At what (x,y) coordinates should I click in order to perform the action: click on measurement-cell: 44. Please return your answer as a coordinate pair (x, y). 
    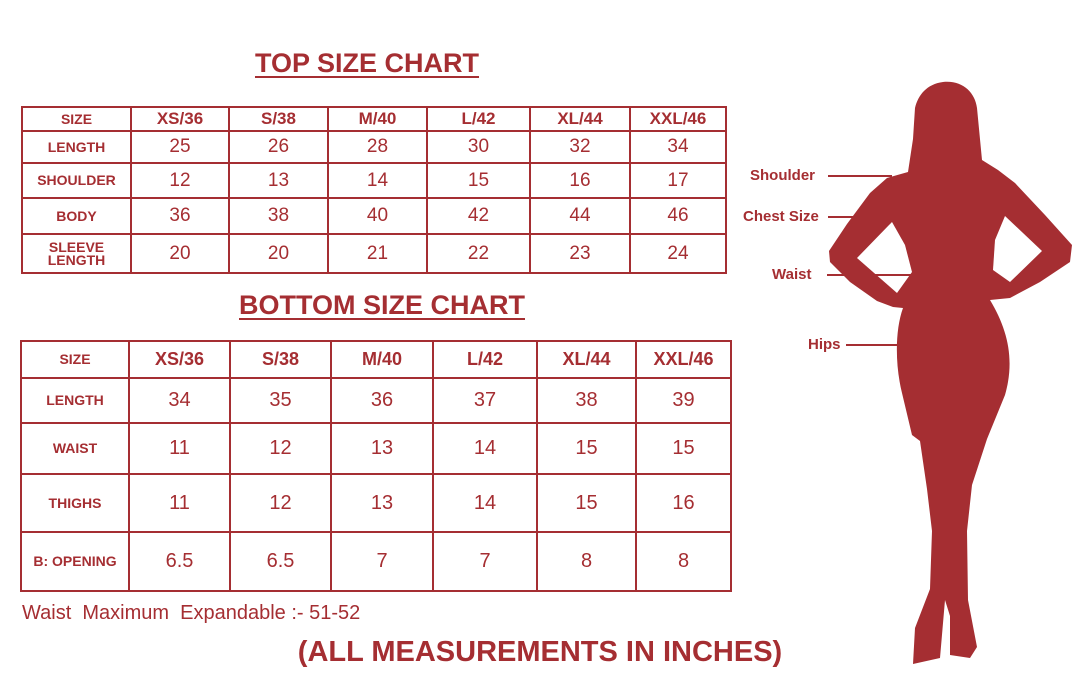
    Looking at the image, I should click on (580, 216).